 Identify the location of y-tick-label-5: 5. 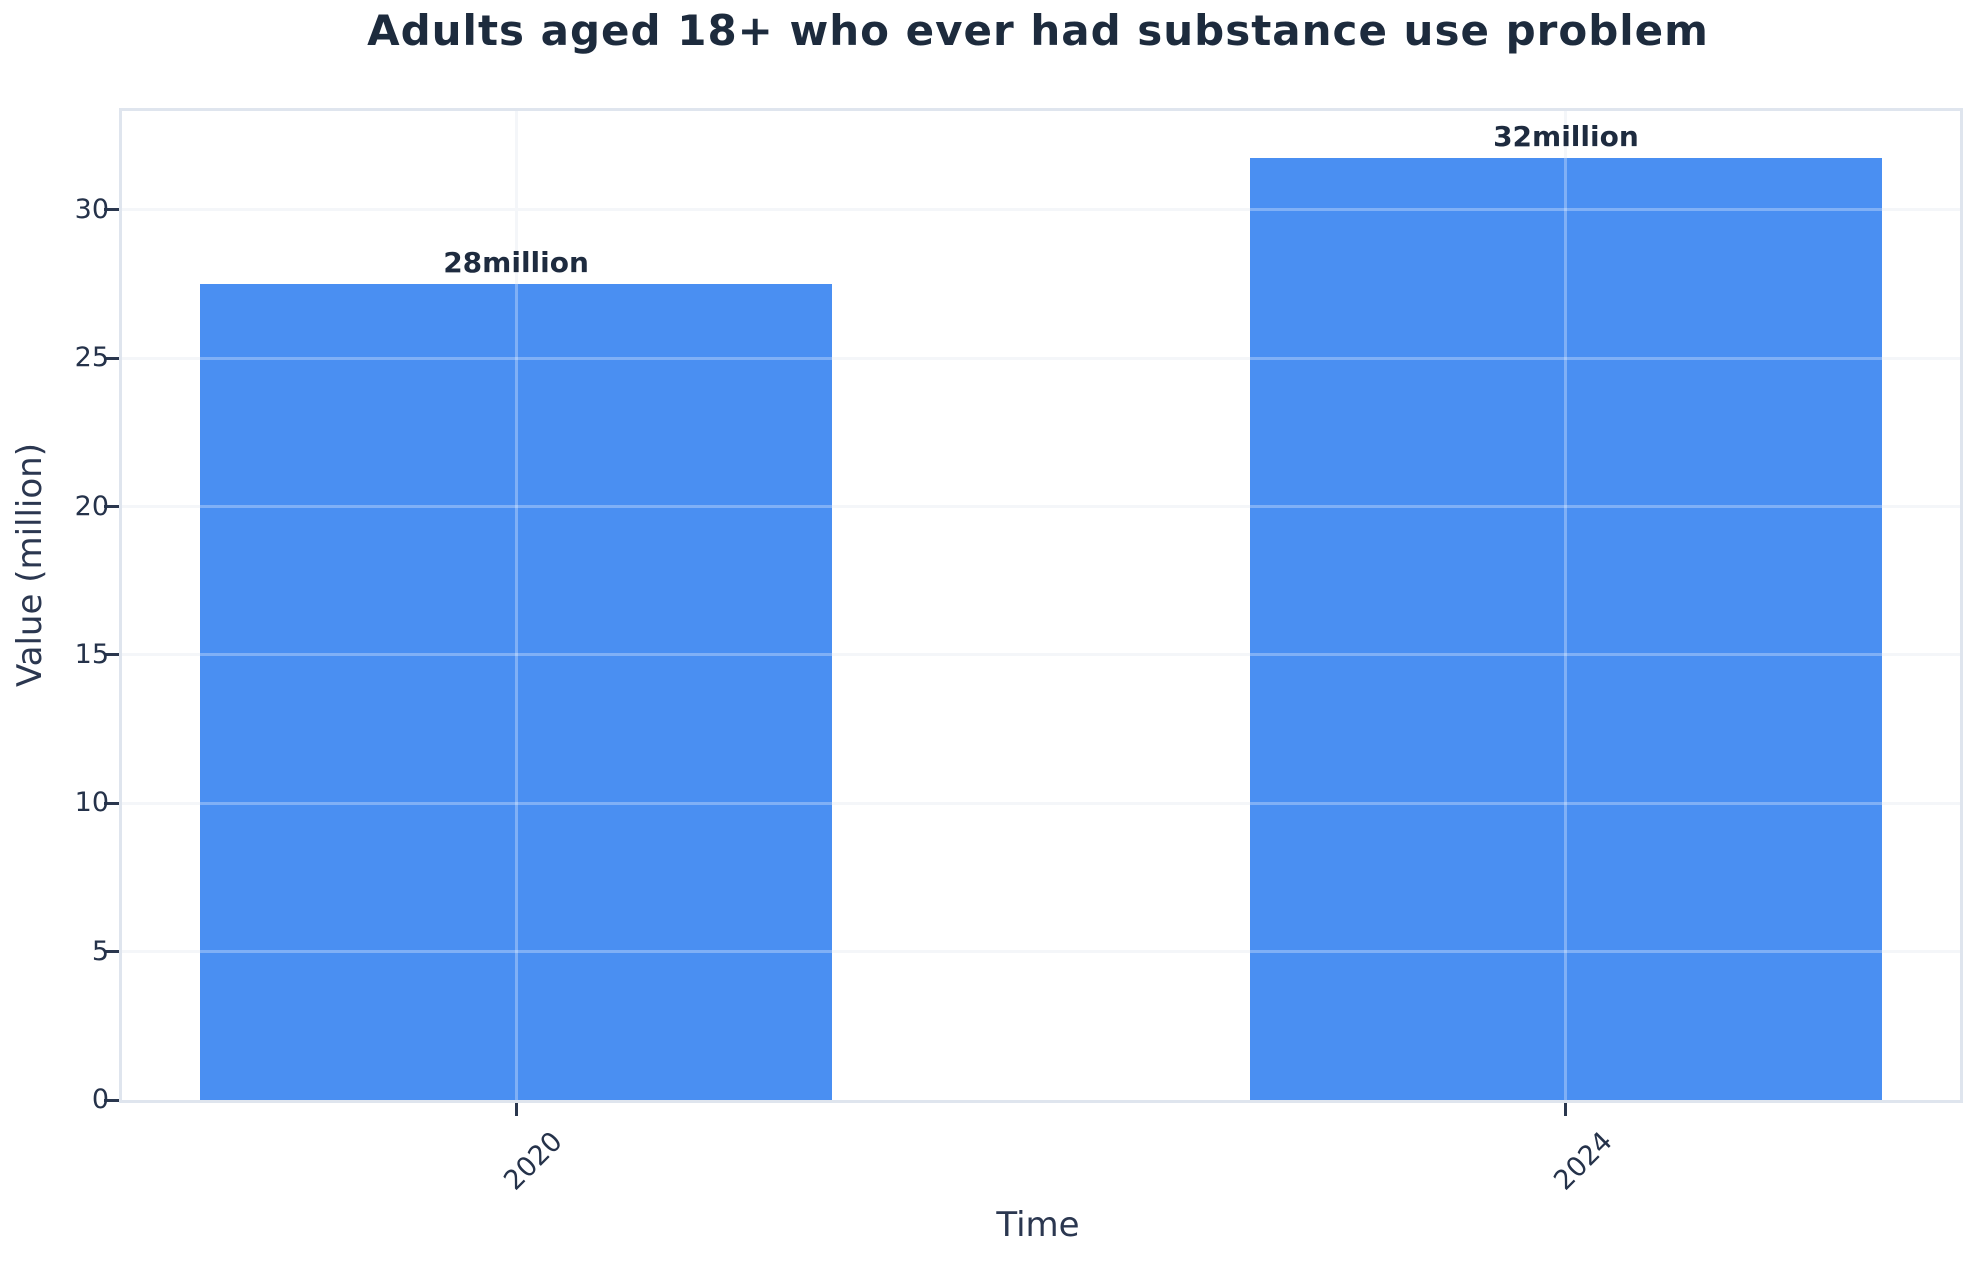
(100, 951).